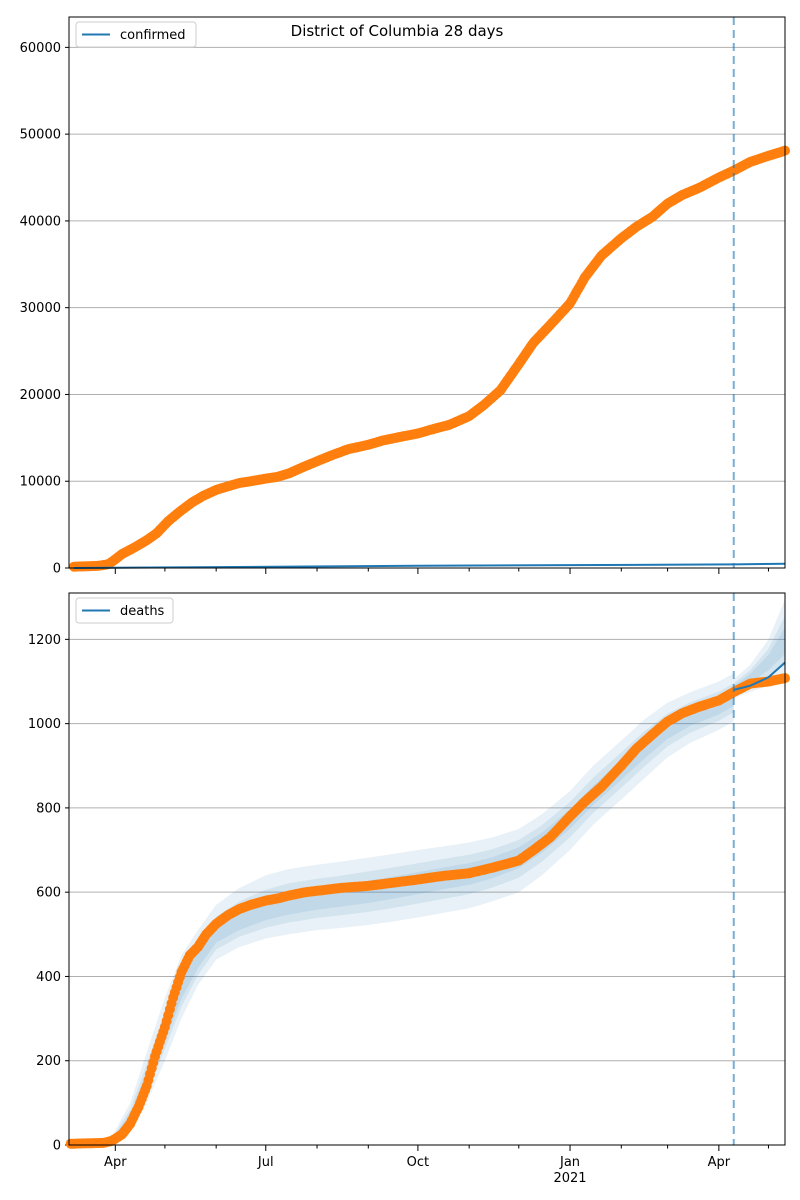  What do you see at coordinates (569, 1162) in the screenshot?
I see `x-tick-label: Jan` at bounding box center [569, 1162].